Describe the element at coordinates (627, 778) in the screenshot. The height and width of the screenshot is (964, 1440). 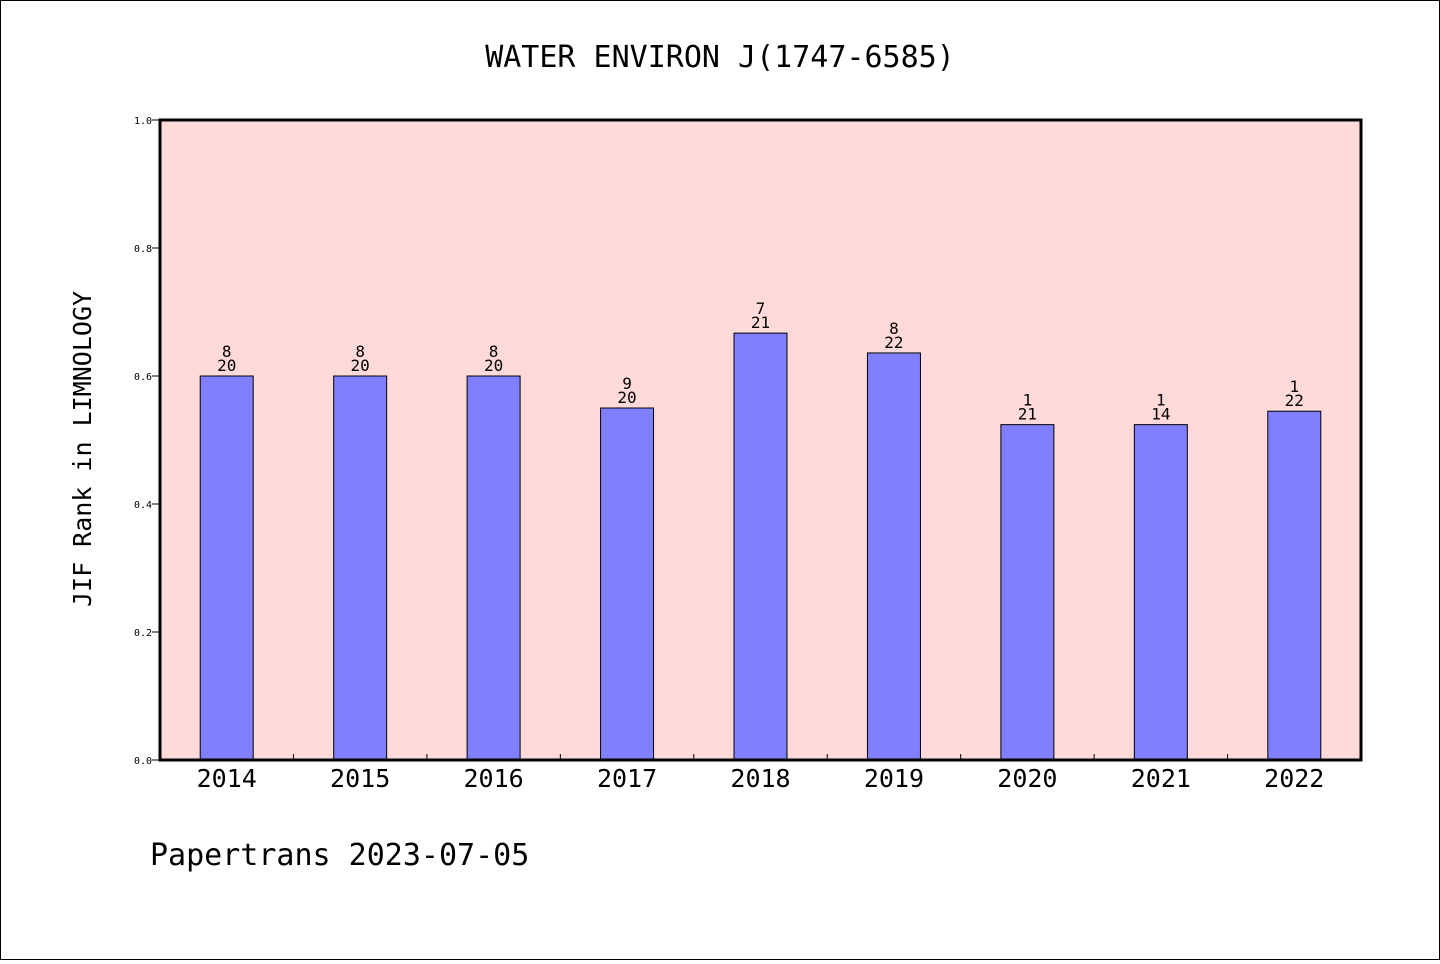
I see `x-tick-label: 2017` at that location.